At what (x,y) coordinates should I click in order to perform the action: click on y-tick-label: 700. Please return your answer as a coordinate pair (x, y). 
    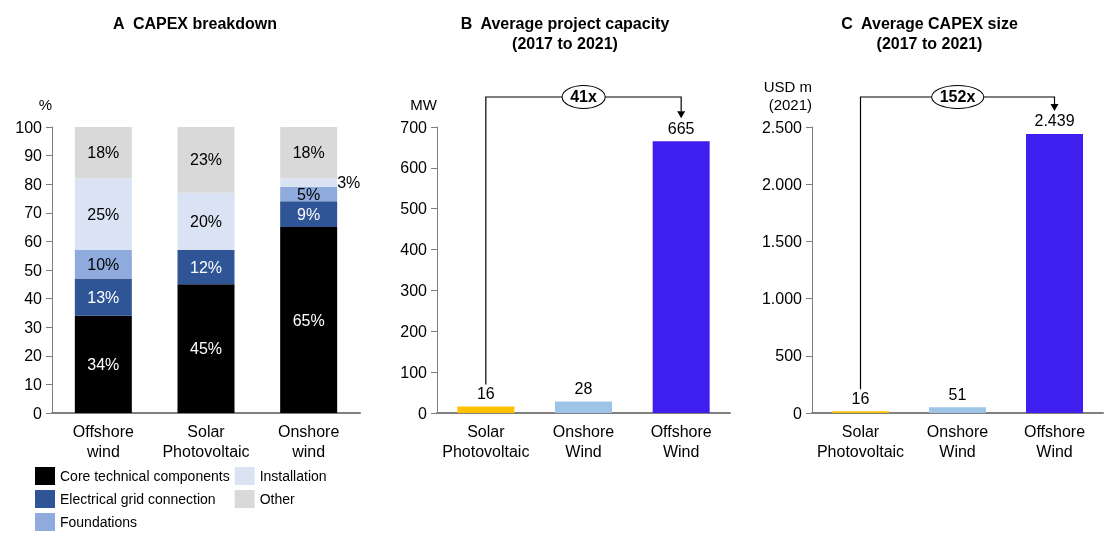
    Looking at the image, I should click on (414, 127).